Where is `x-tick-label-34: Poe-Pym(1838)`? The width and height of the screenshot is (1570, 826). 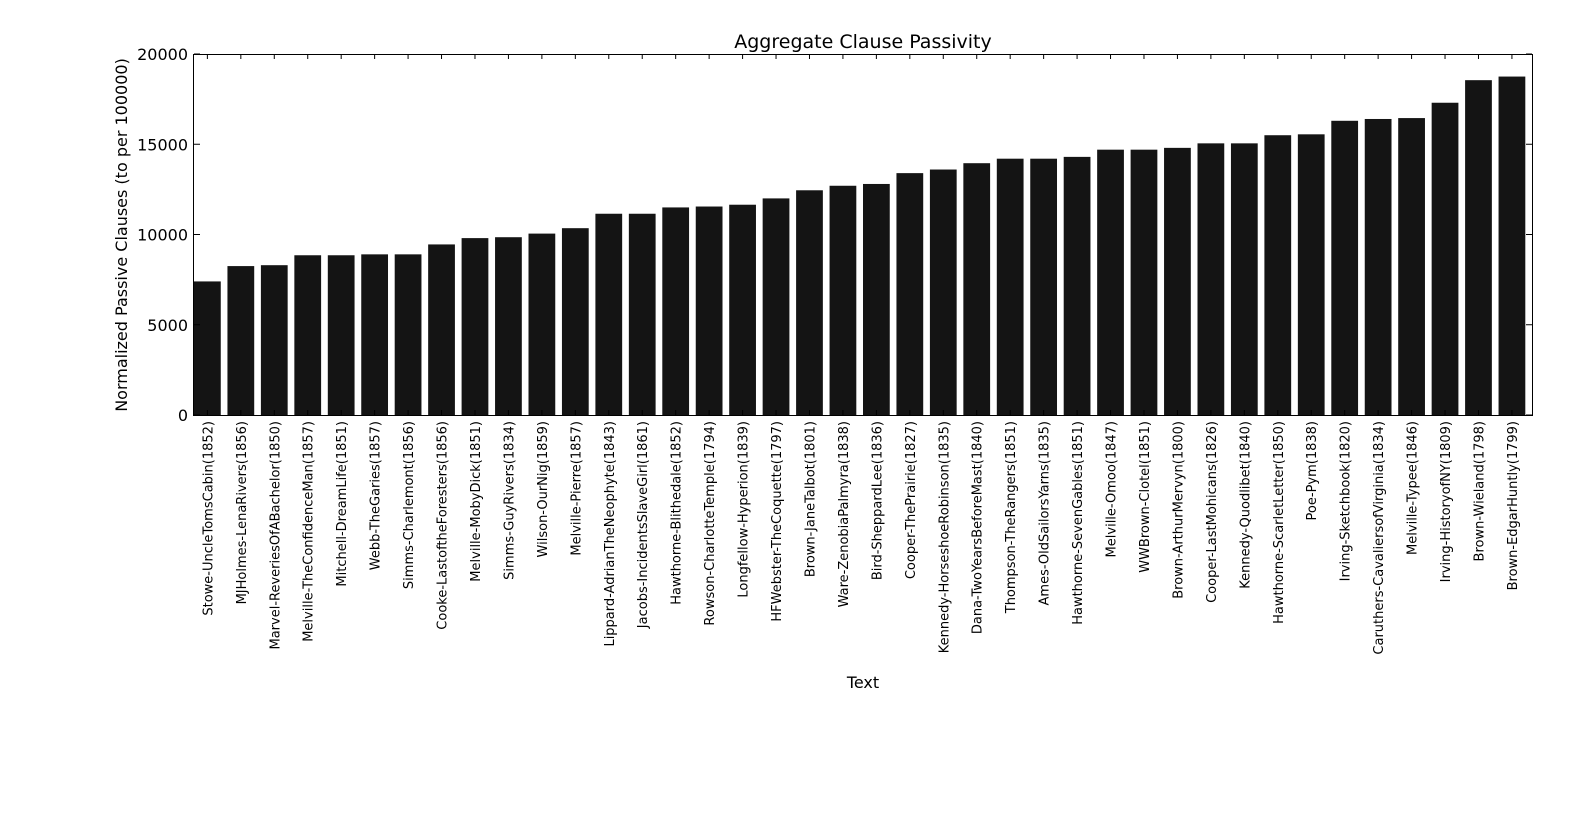
x-tick-label-34: Poe-Pym(1838) is located at coordinates (1312, 470).